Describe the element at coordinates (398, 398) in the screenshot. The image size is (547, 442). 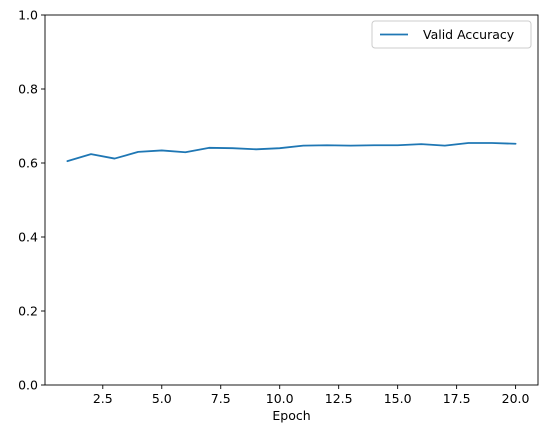
I see `x-tick-label: 15.0` at that location.